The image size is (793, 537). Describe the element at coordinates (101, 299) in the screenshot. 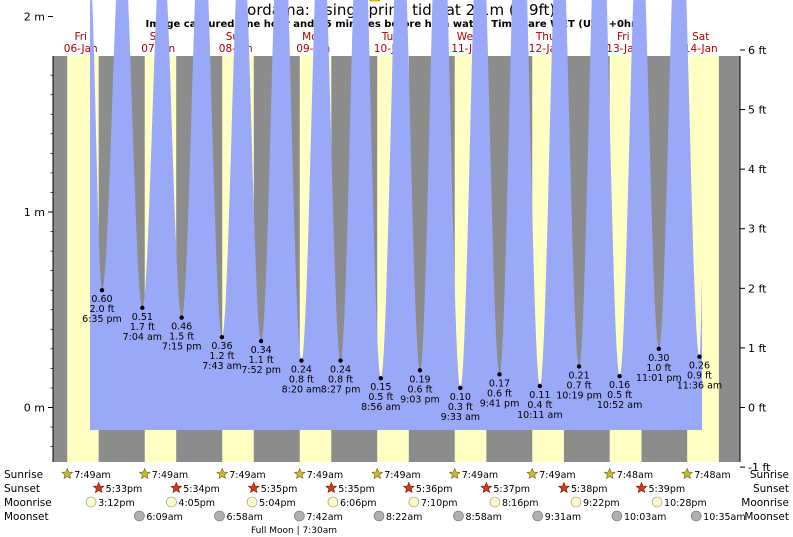

I see `tide-meters: 0.60` at that location.